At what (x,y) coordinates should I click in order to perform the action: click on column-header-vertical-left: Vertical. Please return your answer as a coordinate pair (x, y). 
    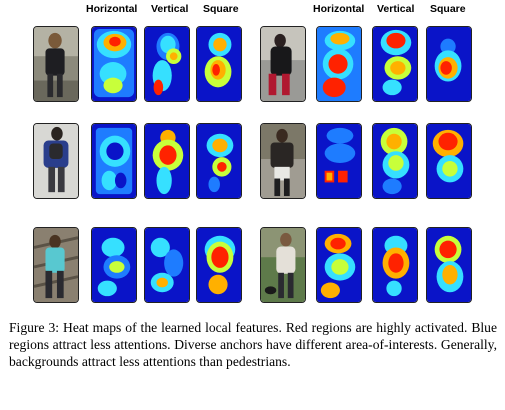
    Looking at the image, I should click on (170, 9).